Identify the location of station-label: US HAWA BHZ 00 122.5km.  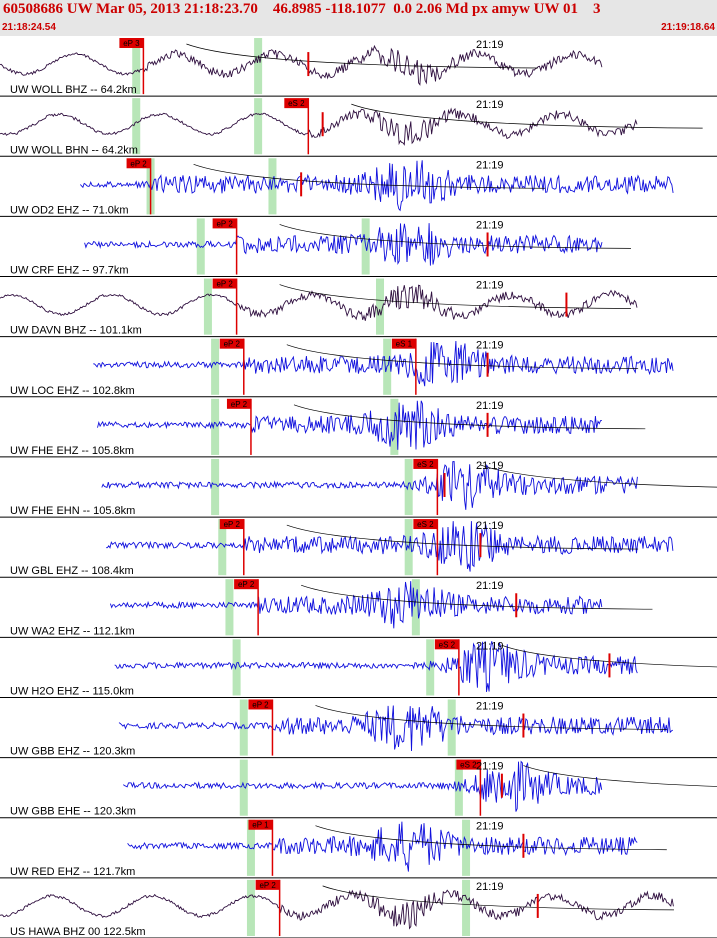
(78, 932).